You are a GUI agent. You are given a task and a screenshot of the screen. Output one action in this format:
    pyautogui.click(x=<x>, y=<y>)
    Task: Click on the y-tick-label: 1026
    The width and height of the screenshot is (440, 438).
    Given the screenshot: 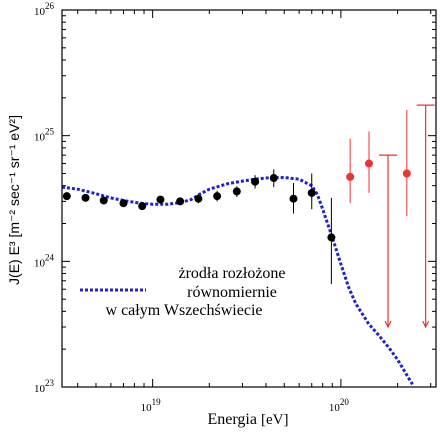 What is the action you would take?
    pyautogui.click(x=44, y=9)
    